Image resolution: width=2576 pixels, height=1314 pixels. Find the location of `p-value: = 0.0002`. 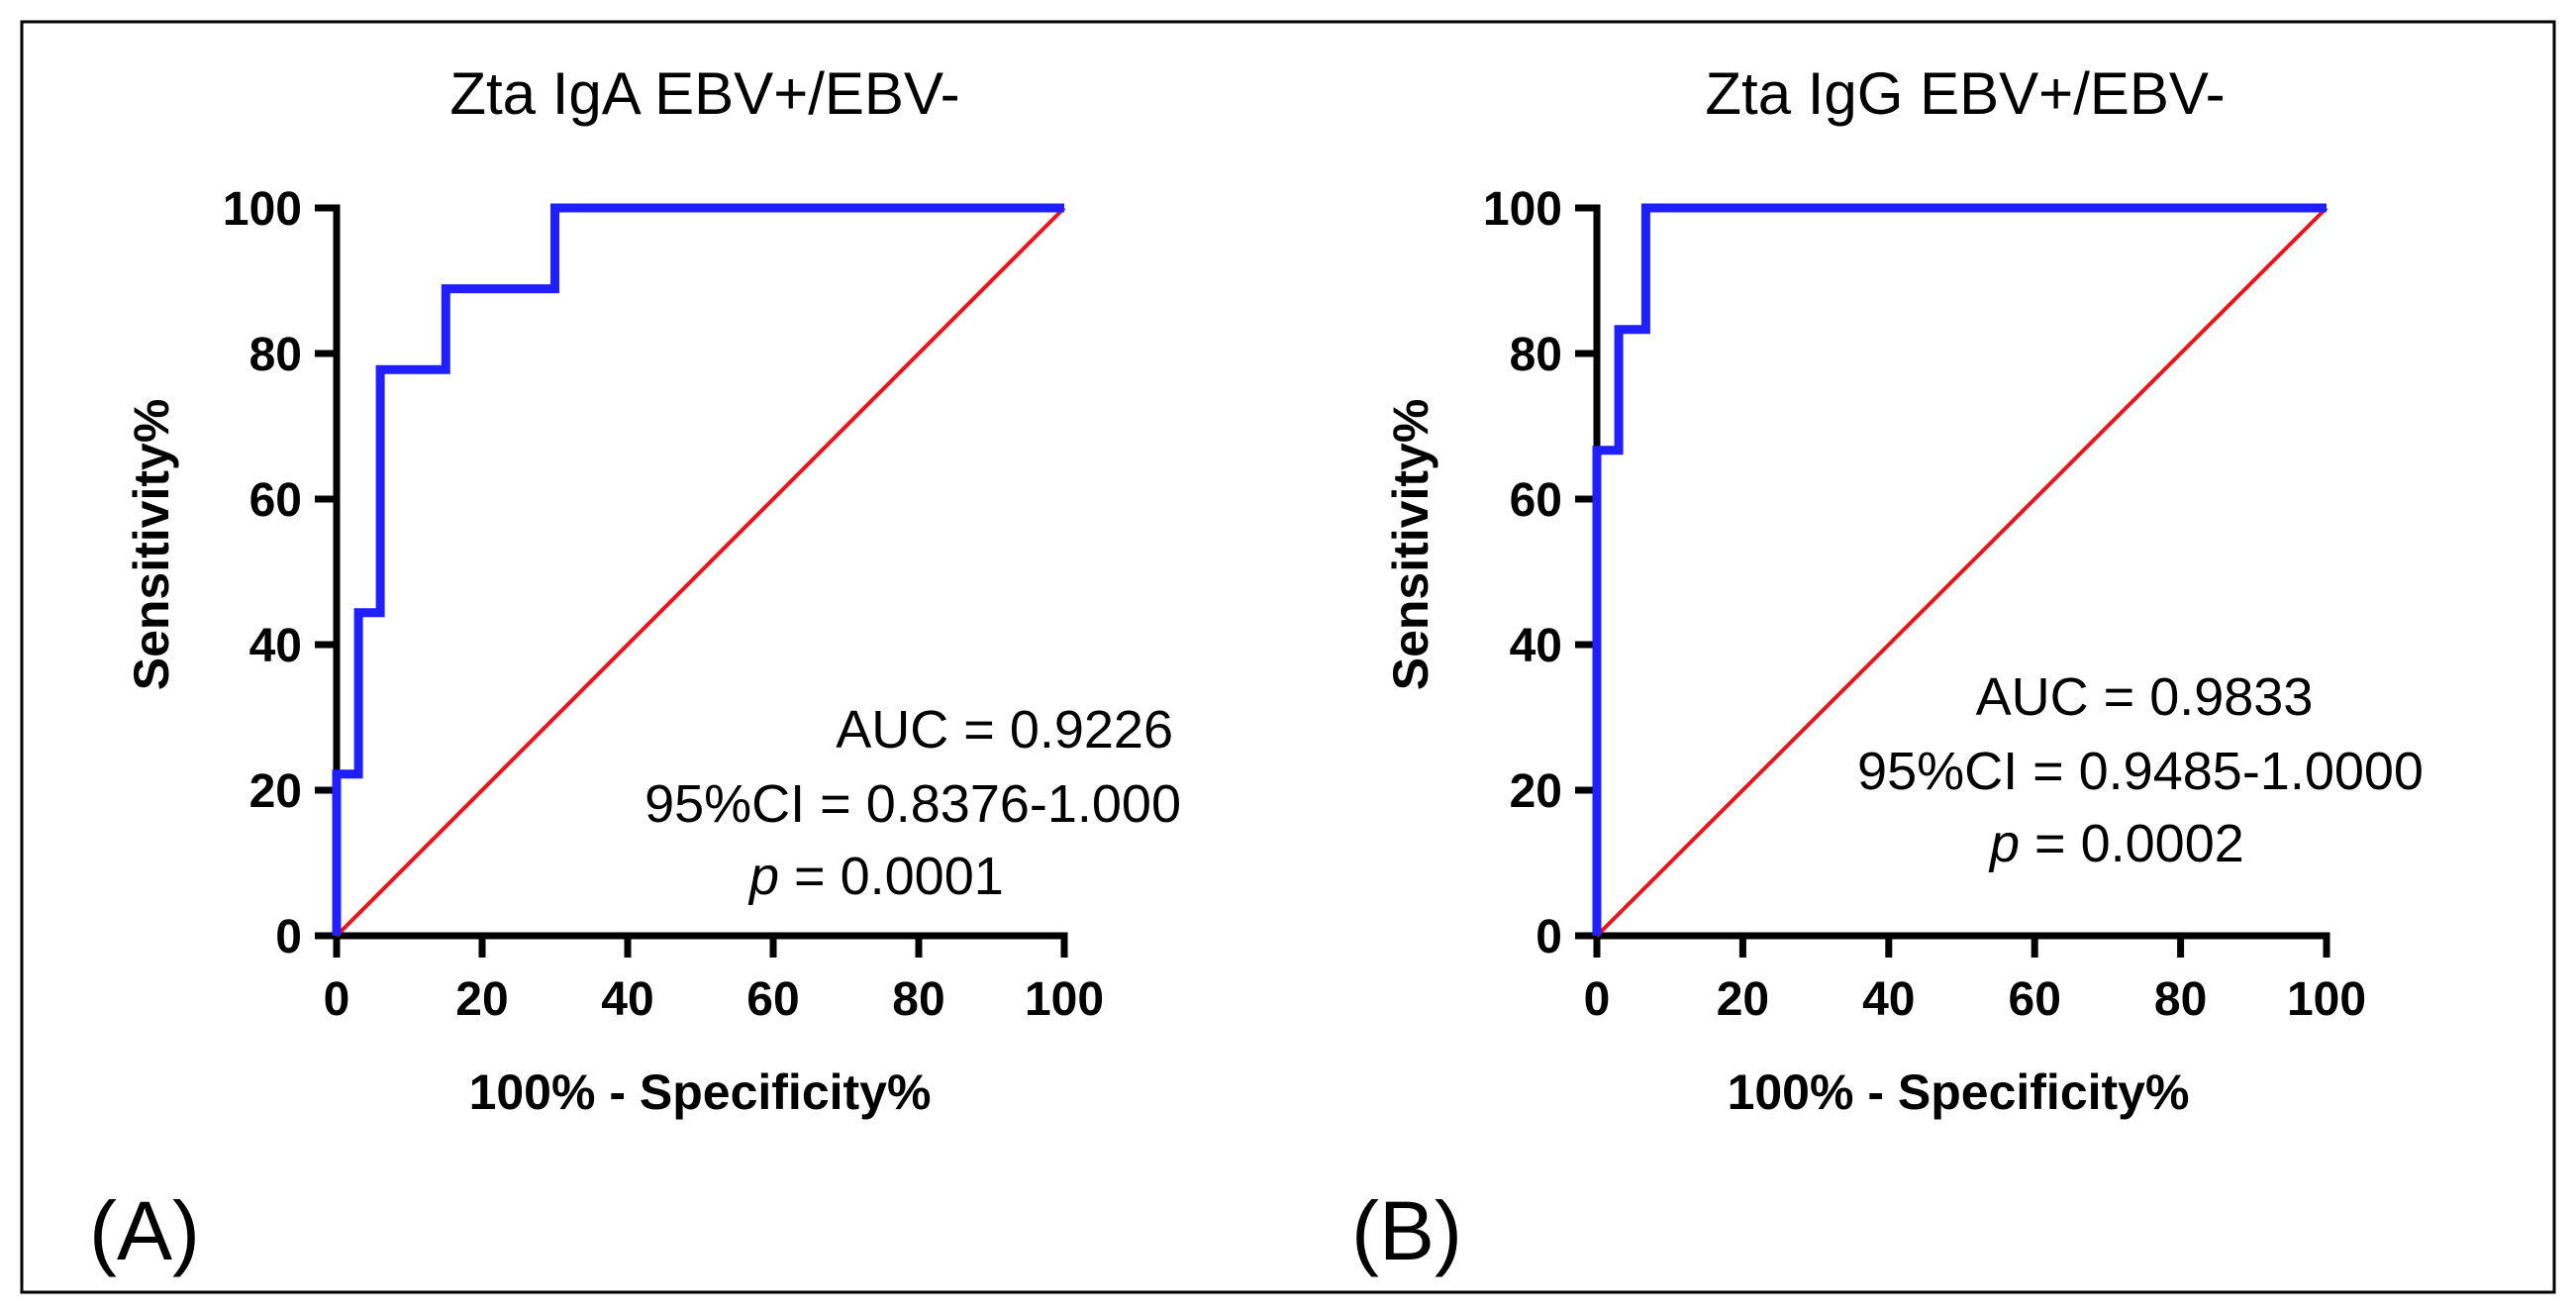

p-value: = 0.0002 is located at coordinates (2132, 843).